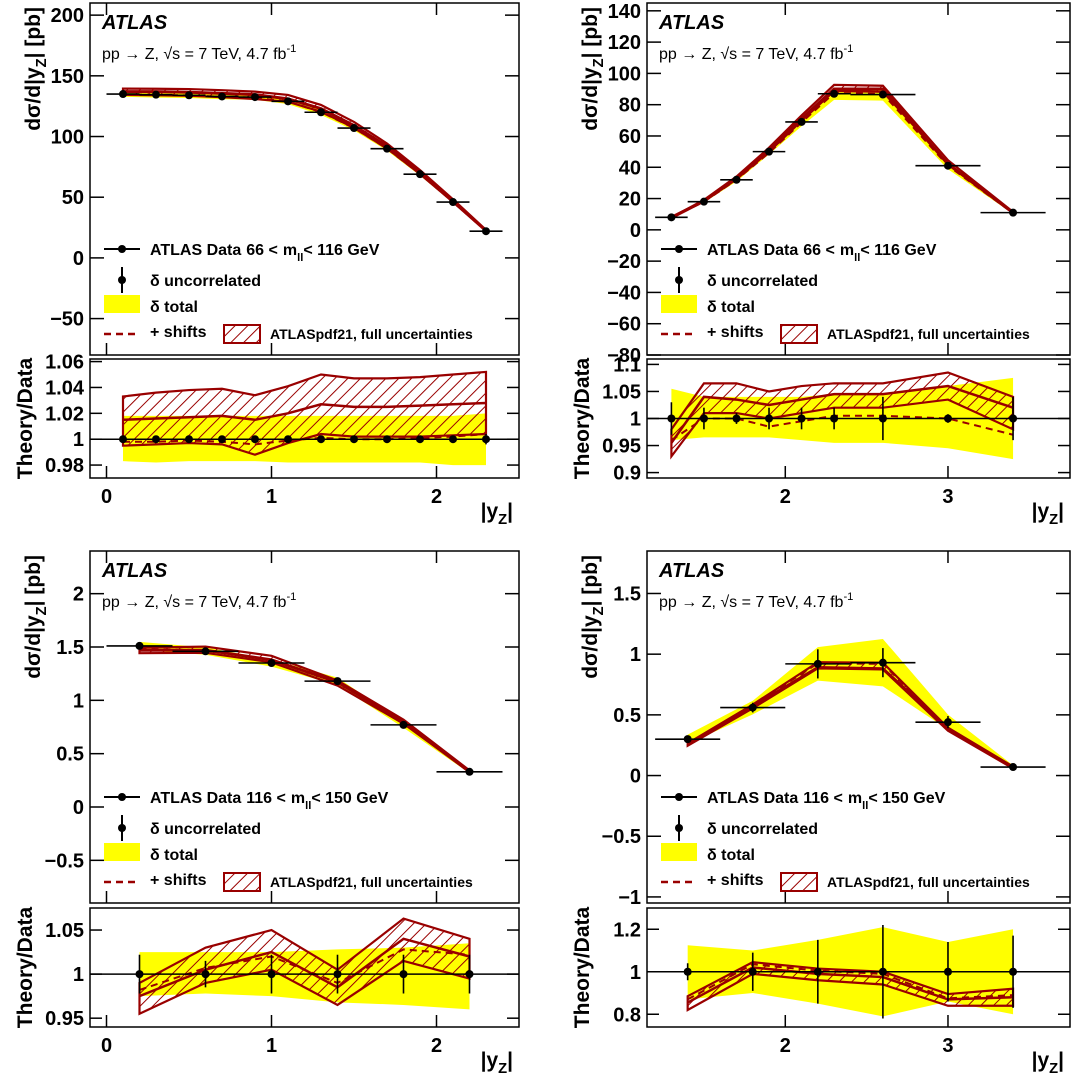 The image size is (1073, 1081). I want to click on main-ytick-label: −20, so click(624, 262).